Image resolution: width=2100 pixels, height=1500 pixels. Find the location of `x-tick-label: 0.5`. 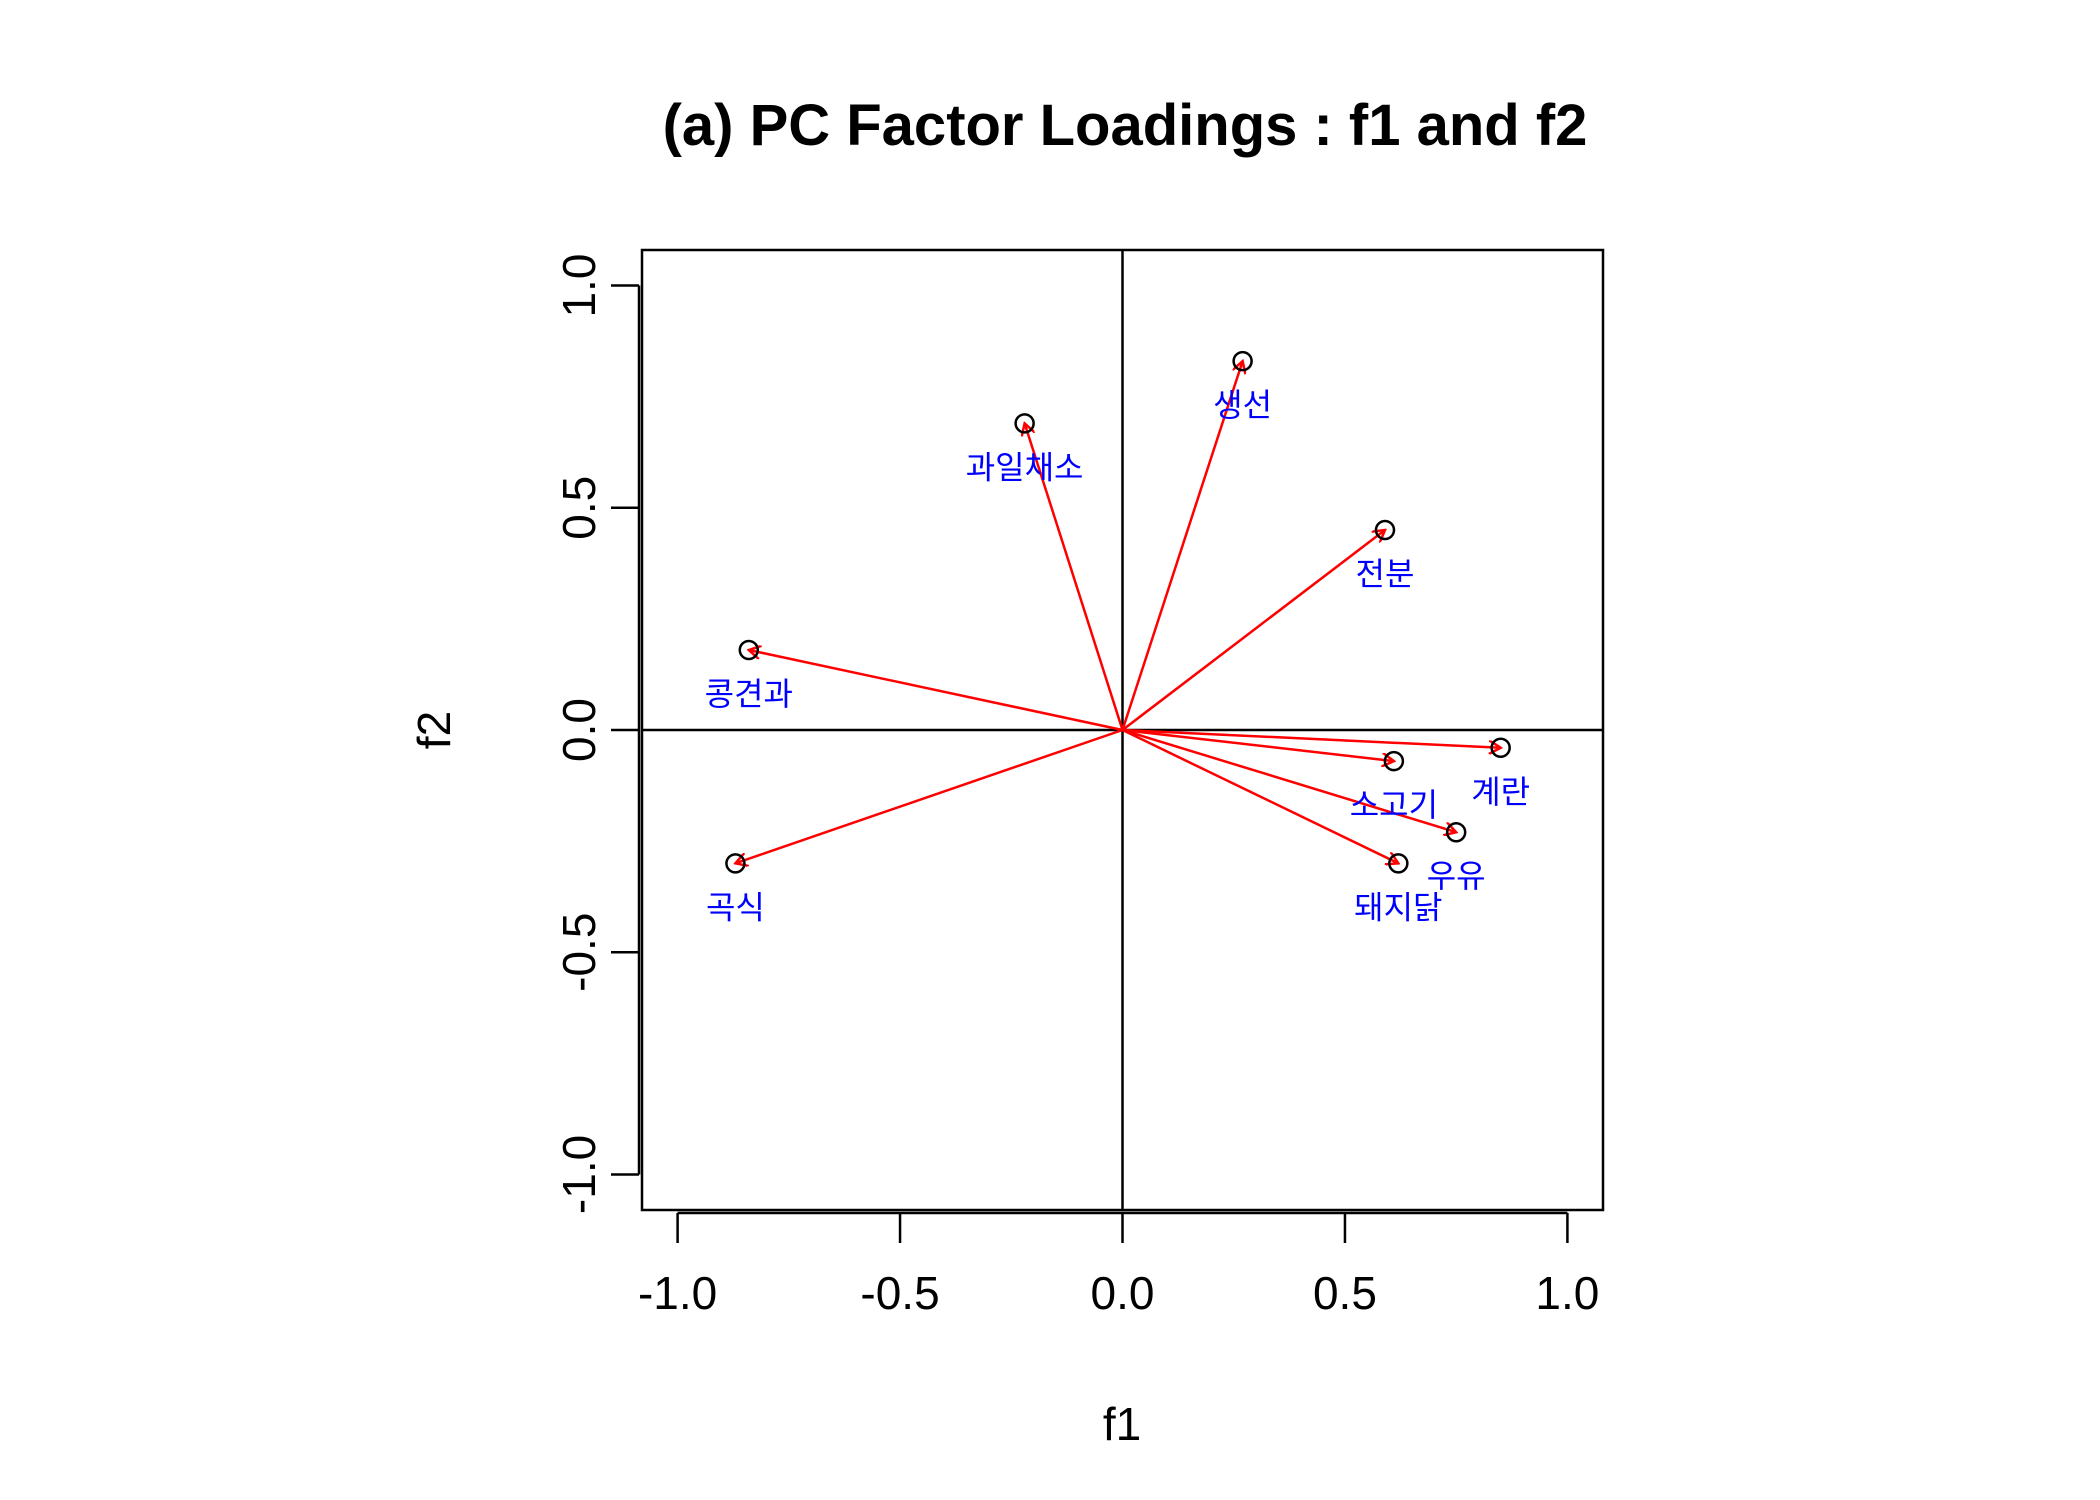

x-tick-label: 0.5 is located at coordinates (1345, 1293).